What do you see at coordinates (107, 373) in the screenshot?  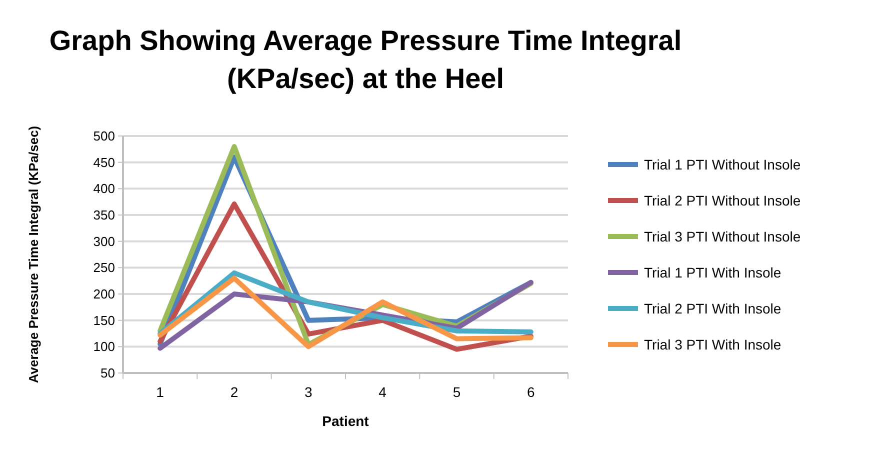 I see `y-tick-label: 50` at bounding box center [107, 373].